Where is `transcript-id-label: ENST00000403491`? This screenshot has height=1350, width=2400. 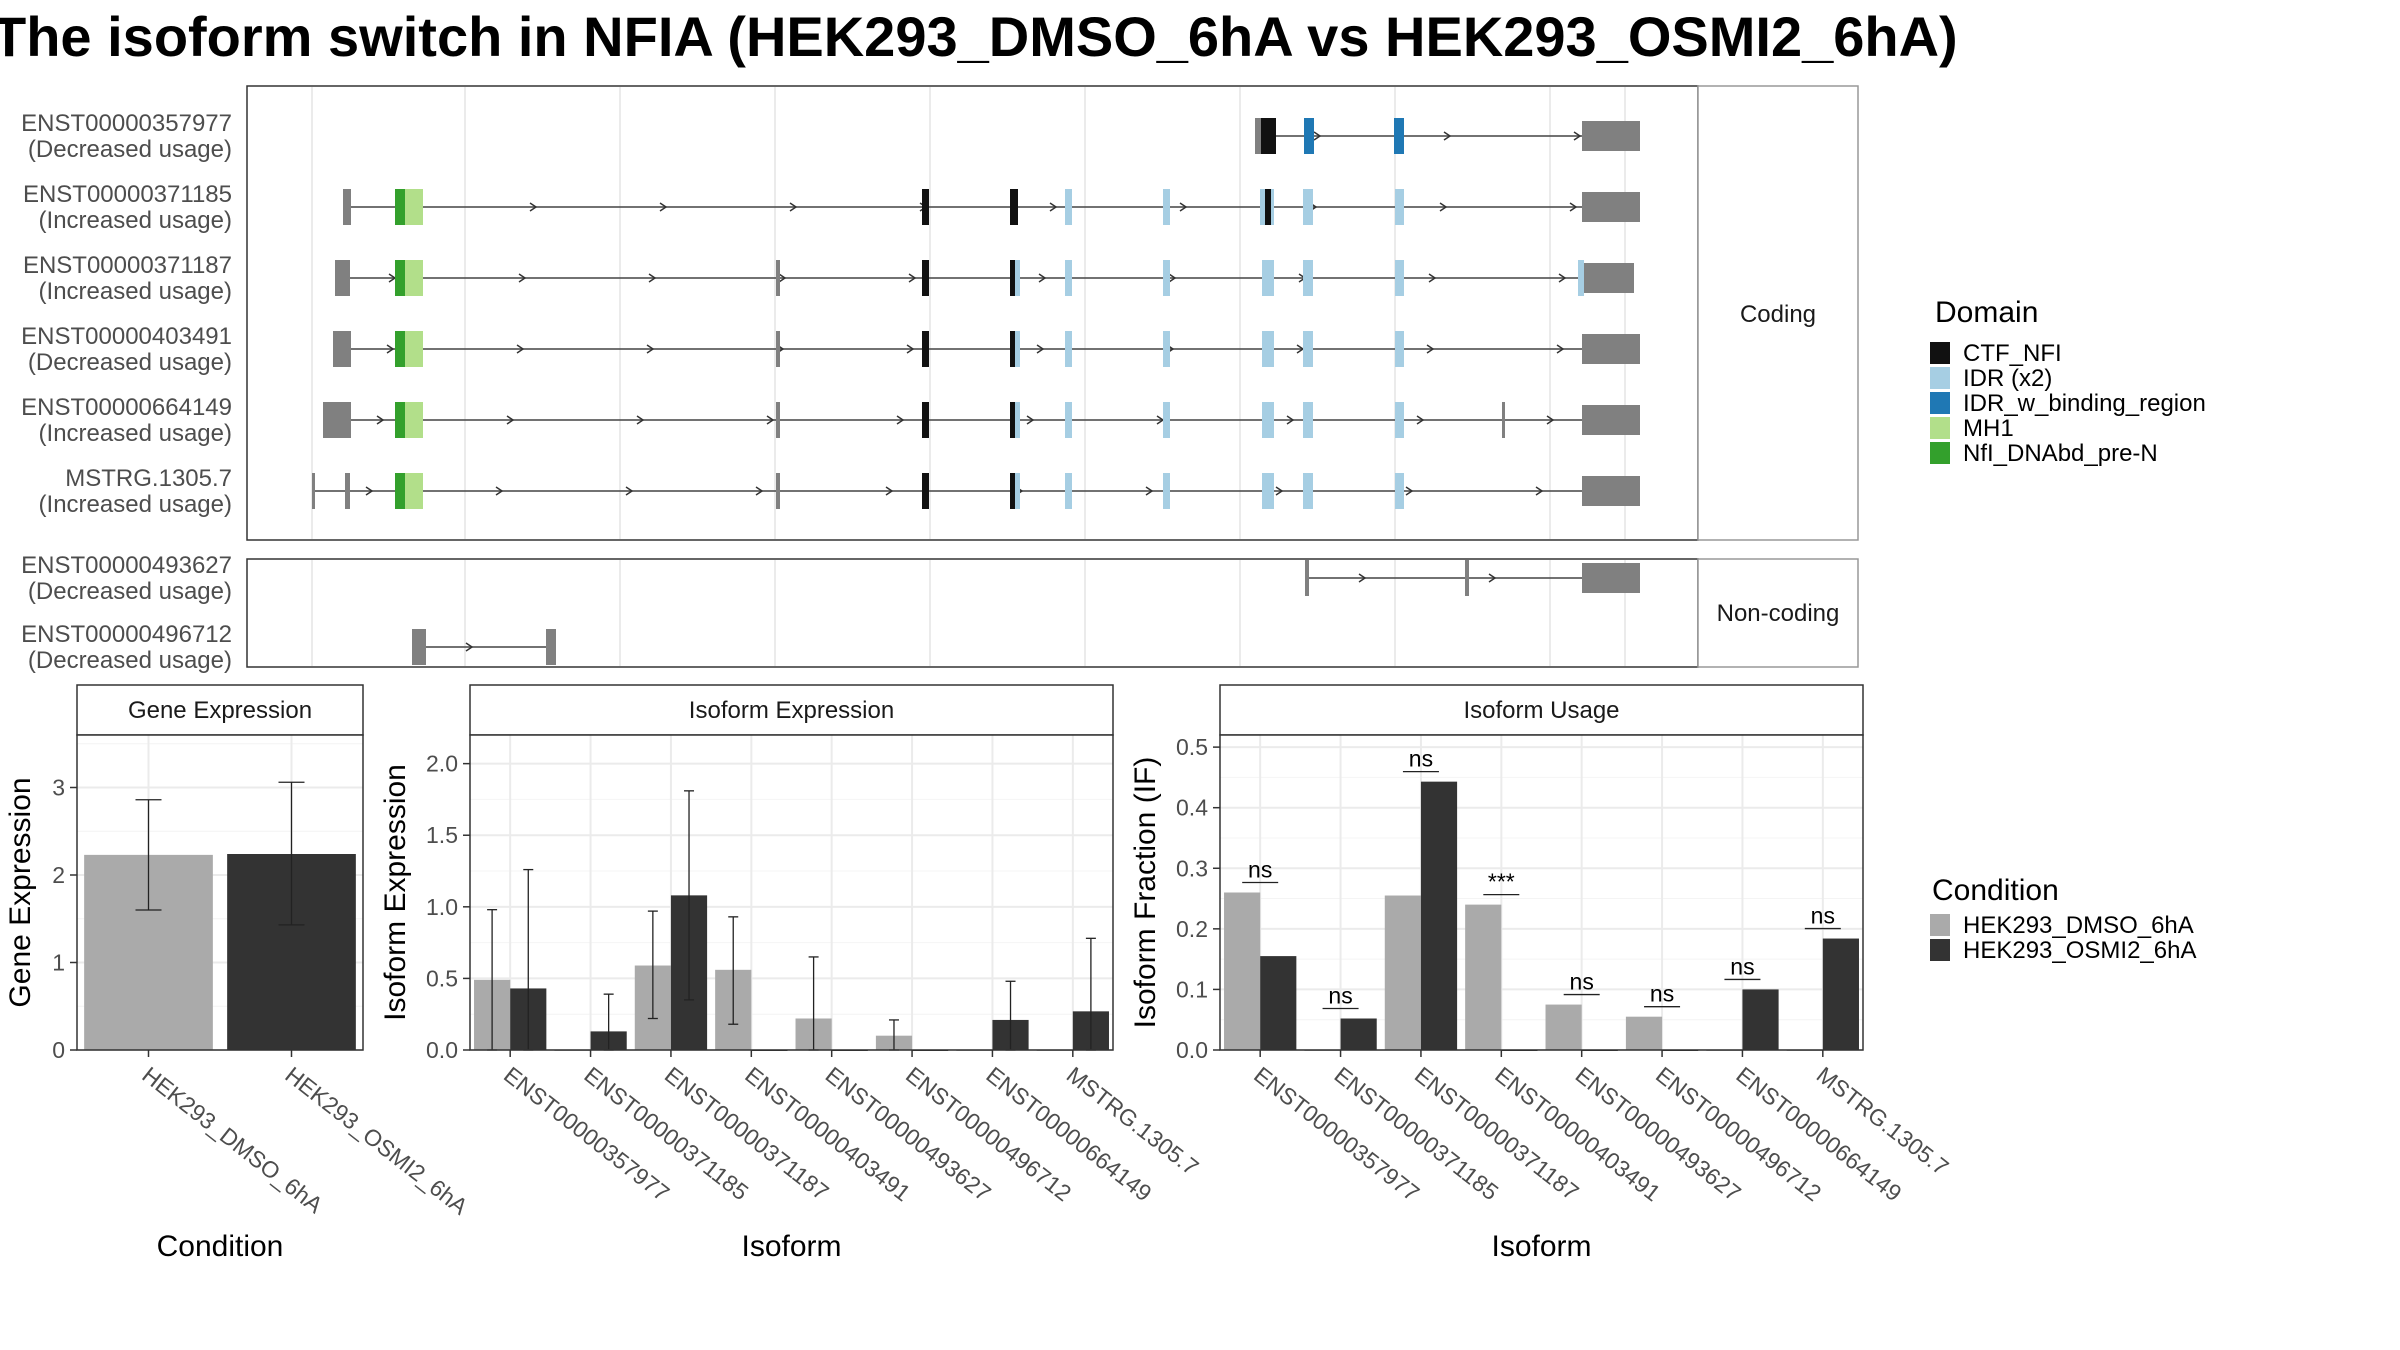
transcript-id-label: ENST00000403491 is located at coordinates (126, 336).